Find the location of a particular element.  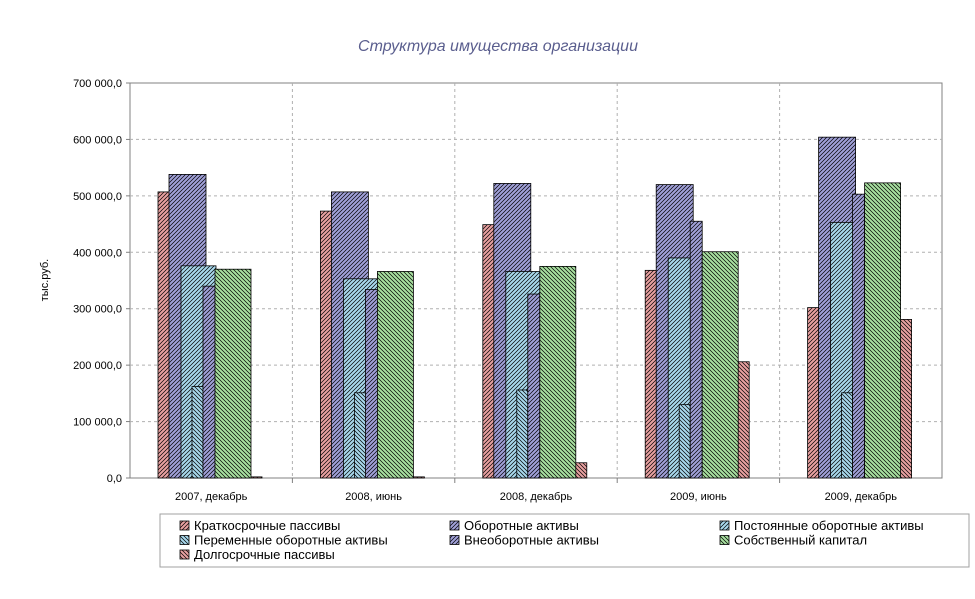

y-tick-label: 600 000,0 is located at coordinates (97, 140).